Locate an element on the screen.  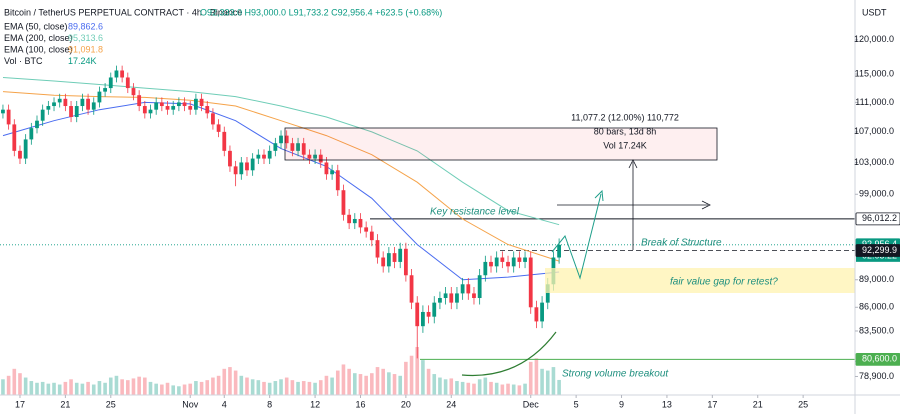
y-tick-label: 89,000.0 is located at coordinates (876, 279).